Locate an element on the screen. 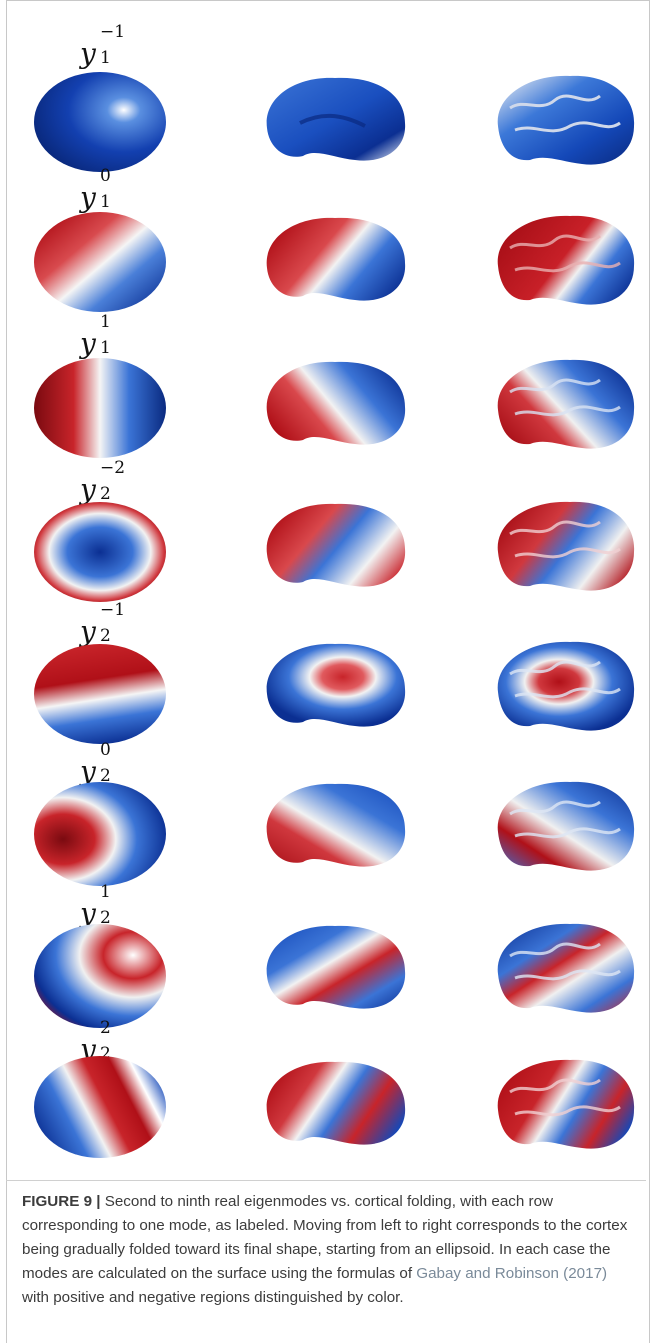 The image size is (652, 1343). mode-row: y −1 1 is located at coordinates (326, 97).